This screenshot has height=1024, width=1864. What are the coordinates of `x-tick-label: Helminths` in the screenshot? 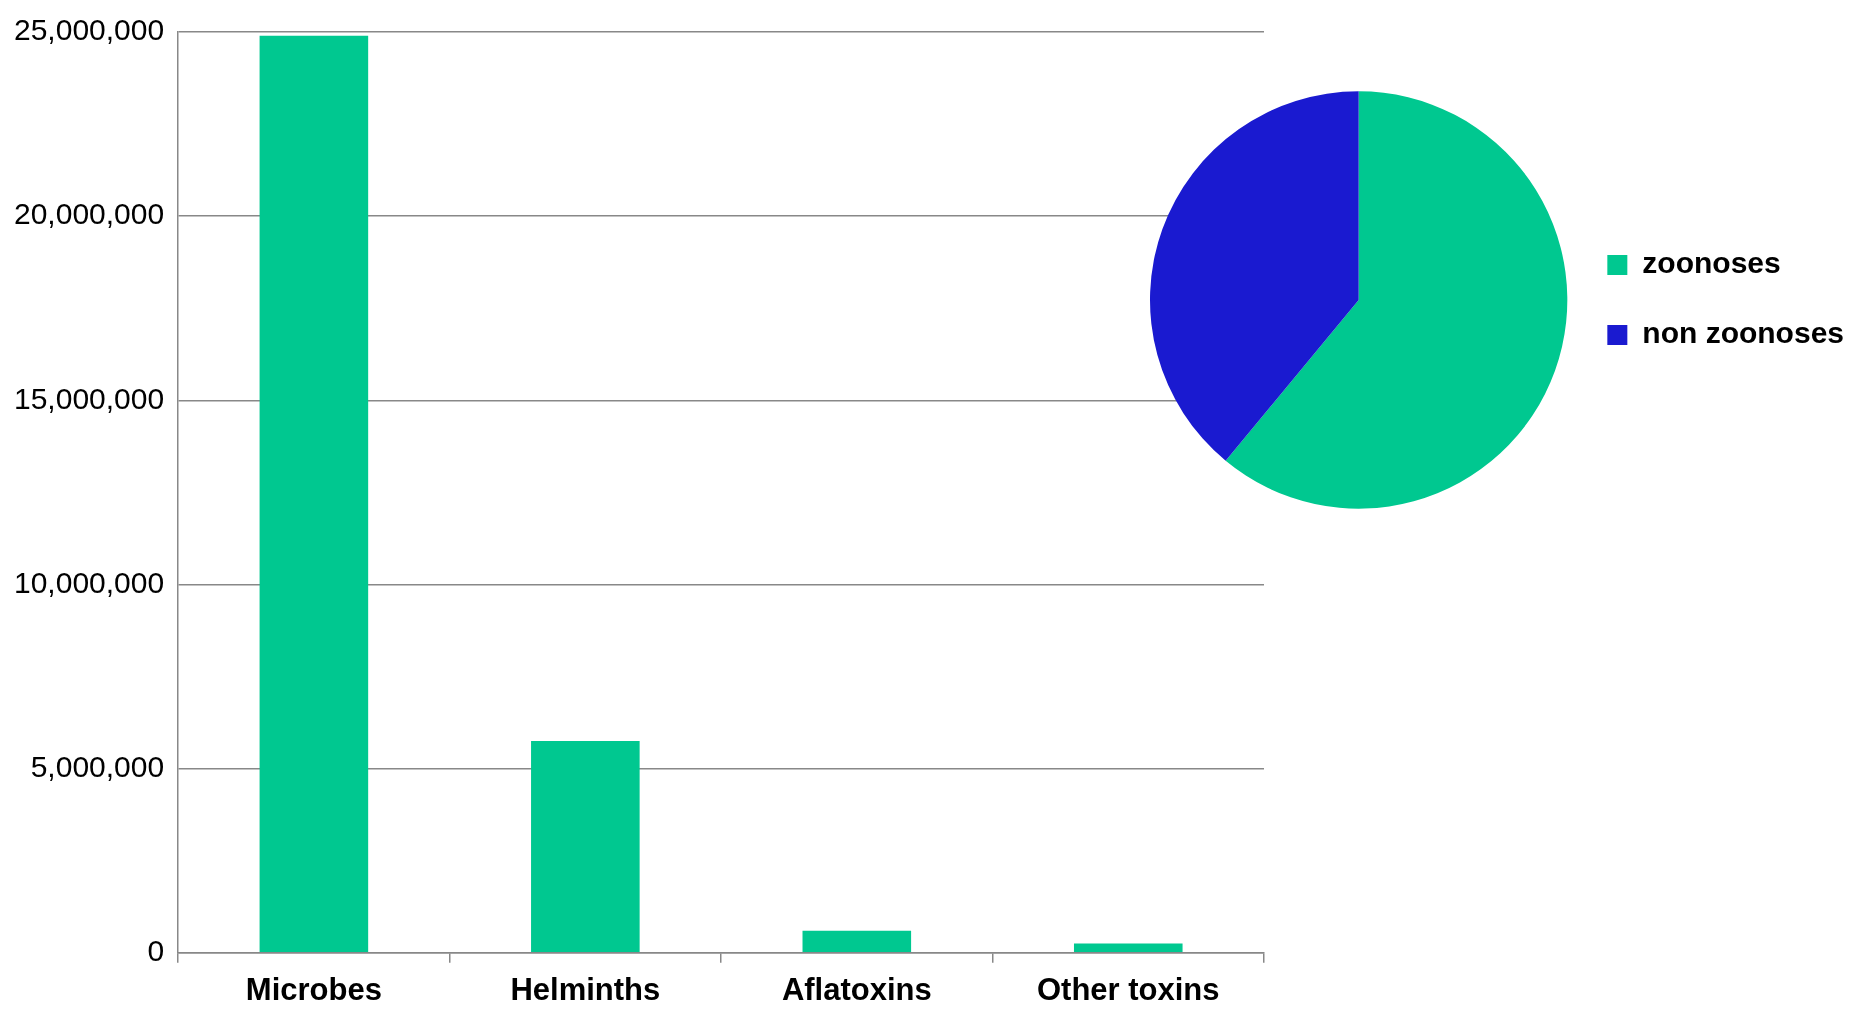 It's located at (585, 989).